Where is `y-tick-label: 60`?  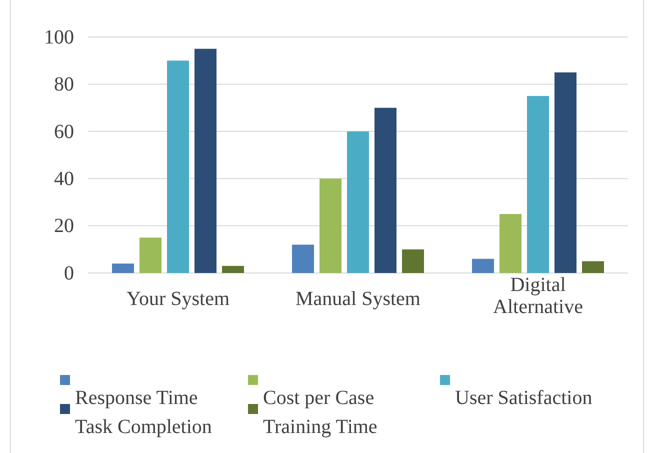 y-tick-label: 60 is located at coordinates (64, 131).